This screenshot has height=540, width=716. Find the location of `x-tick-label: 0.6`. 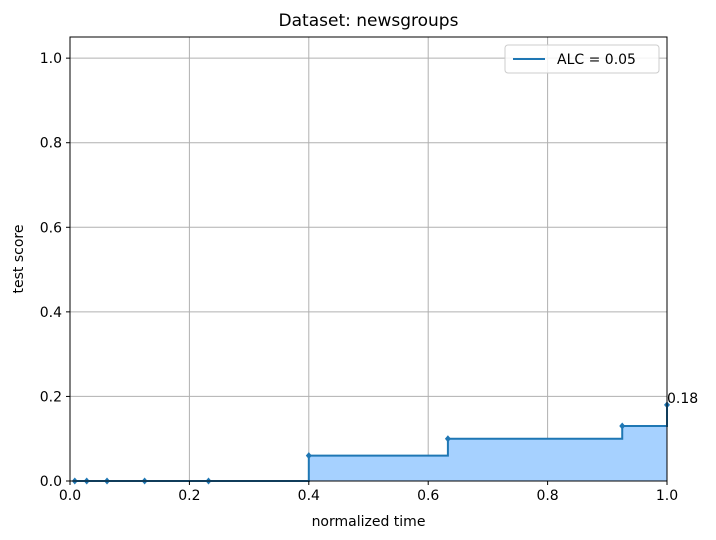

x-tick-label: 0.6 is located at coordinates (428, 496).